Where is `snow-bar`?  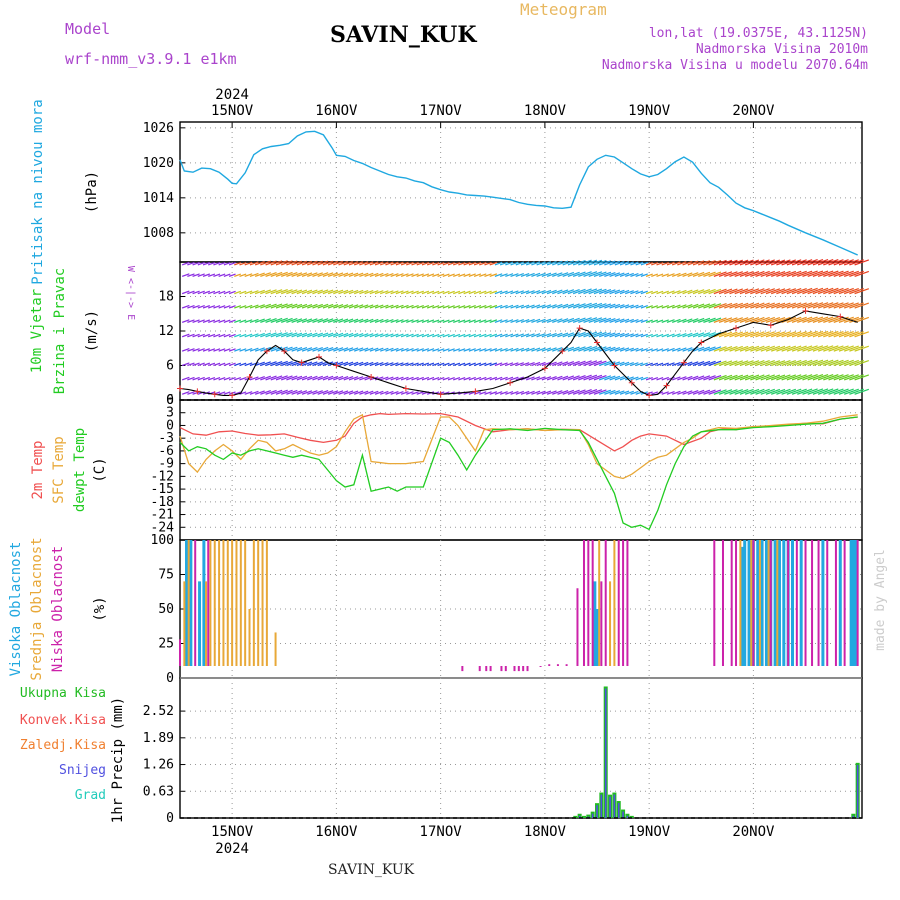
snow-bar is located at coordinates (614, 806).